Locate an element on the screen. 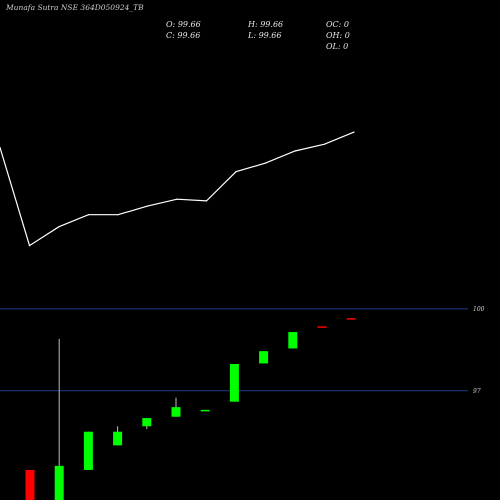  stat-ol-value: 0 is located at coordinates (346, 46).